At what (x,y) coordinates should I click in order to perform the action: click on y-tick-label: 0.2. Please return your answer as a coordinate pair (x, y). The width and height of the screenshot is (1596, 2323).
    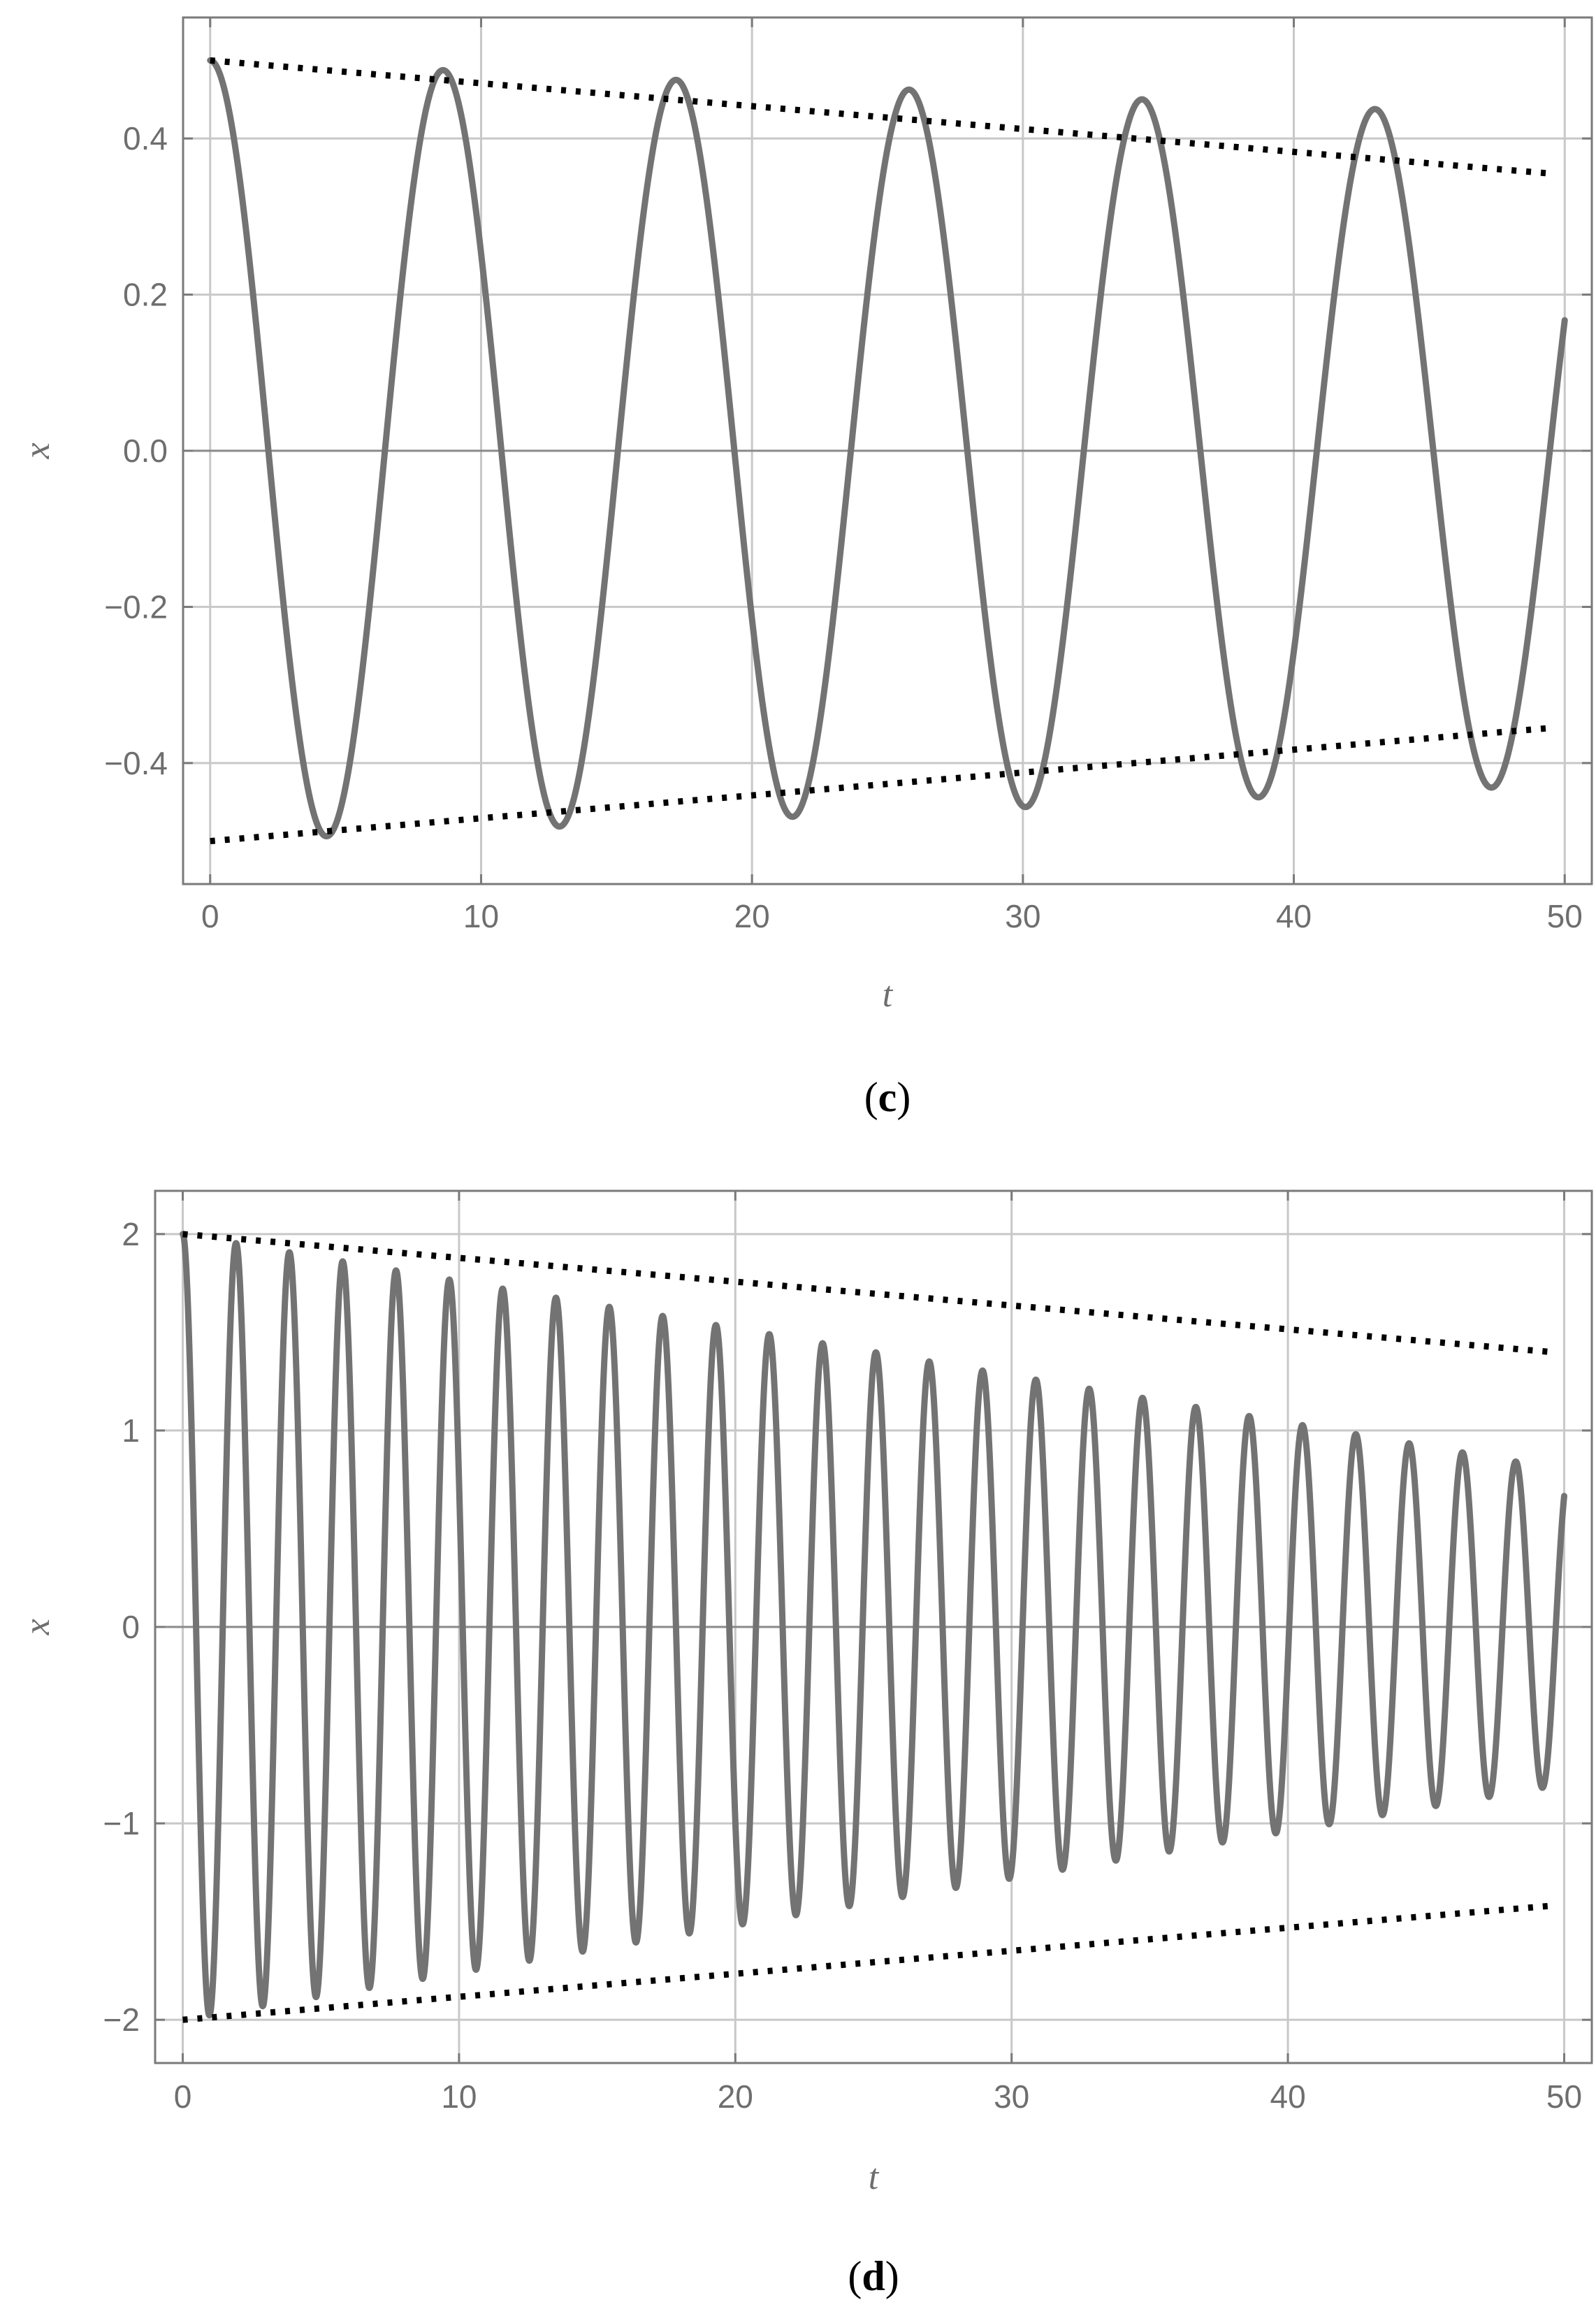
    Looking at the image, I should click on (145, 295).